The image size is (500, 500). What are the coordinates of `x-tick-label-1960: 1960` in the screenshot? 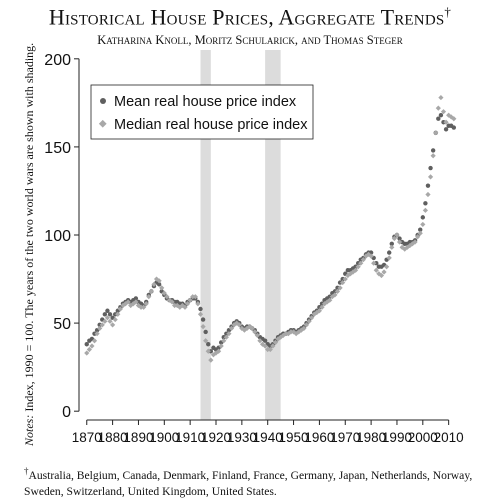 It's located at (319, 437).